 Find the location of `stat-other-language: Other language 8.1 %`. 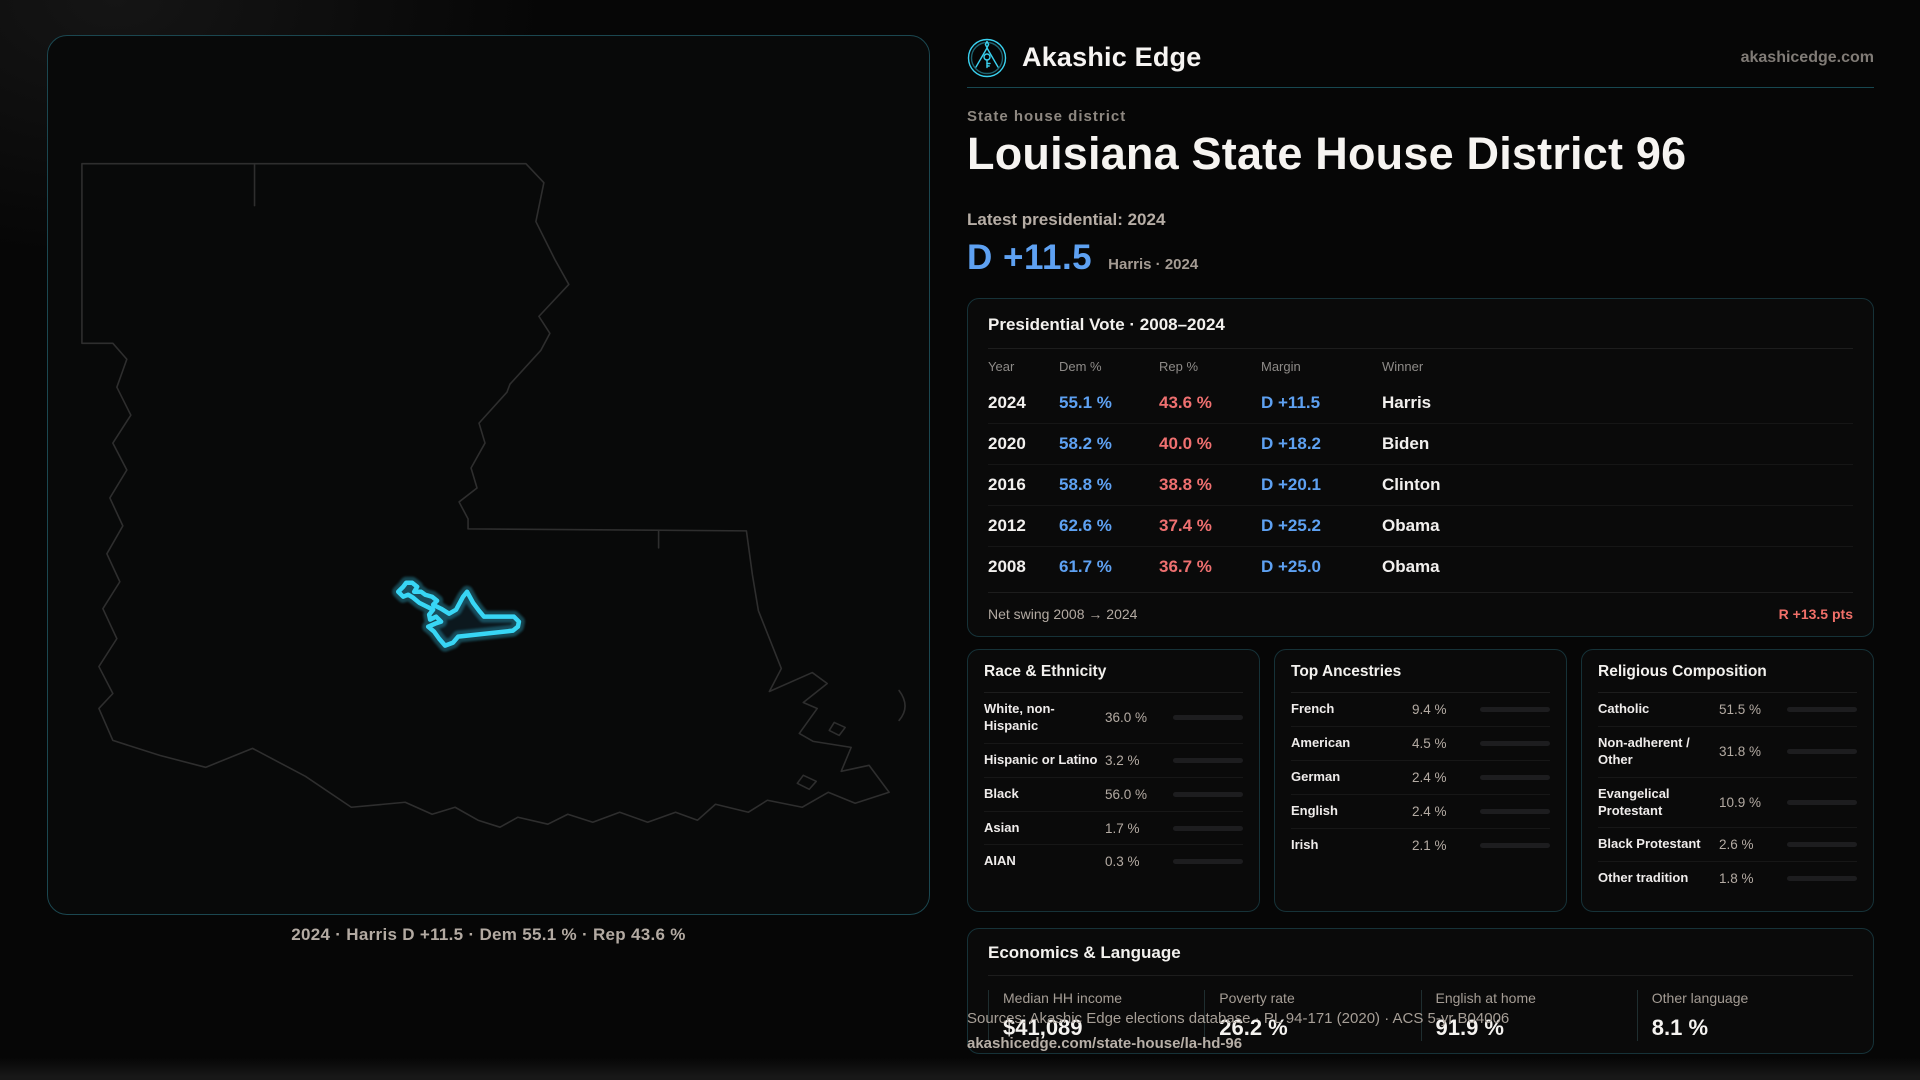

stat-other-language: Other language 8.1 % is located at coordinates (1744, 1015).